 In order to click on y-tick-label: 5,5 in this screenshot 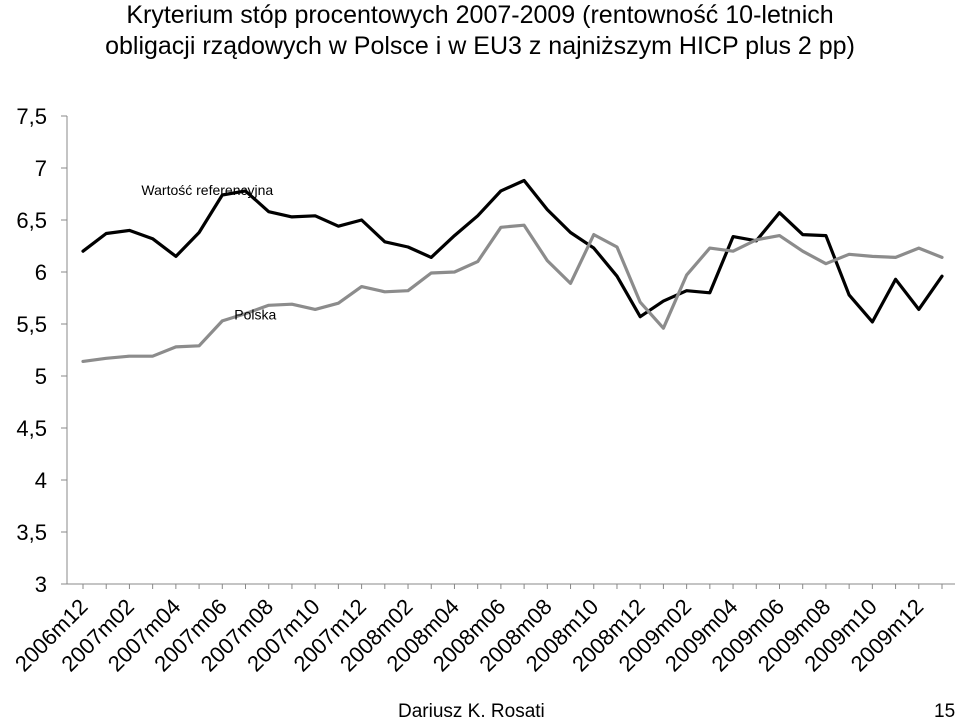, I will do `click(31, 324)`.